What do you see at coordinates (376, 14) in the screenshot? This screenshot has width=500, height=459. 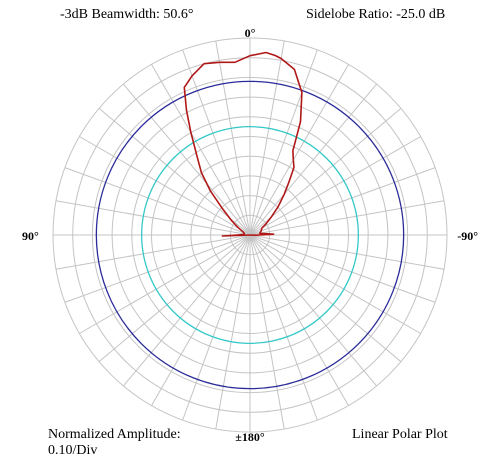 I see `sidelobe-ratio-label: Sidelobe Ratio: -25.0 dB` at bounding box center [376, 14].